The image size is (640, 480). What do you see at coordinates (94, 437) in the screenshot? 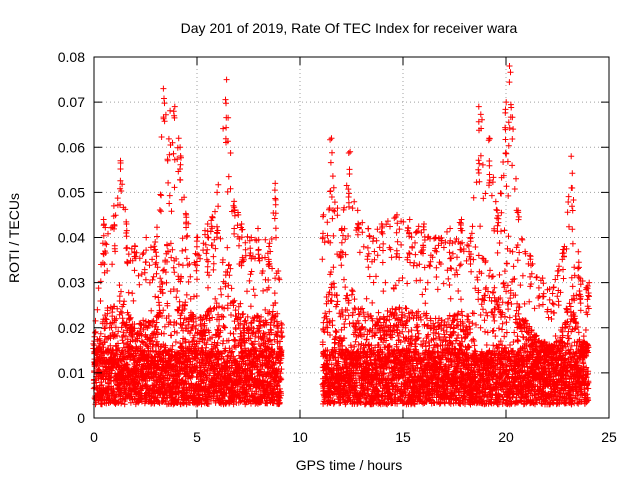
I see `x-tick-label: 0` at bounding box center [94, 437].